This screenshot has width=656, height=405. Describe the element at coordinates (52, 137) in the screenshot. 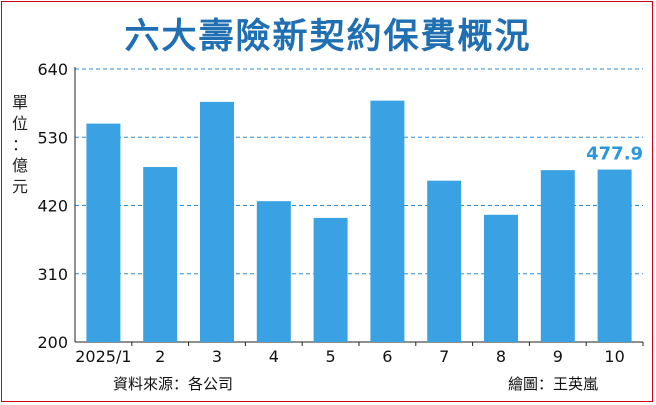

I see `y-tick-label: 530` at that location.